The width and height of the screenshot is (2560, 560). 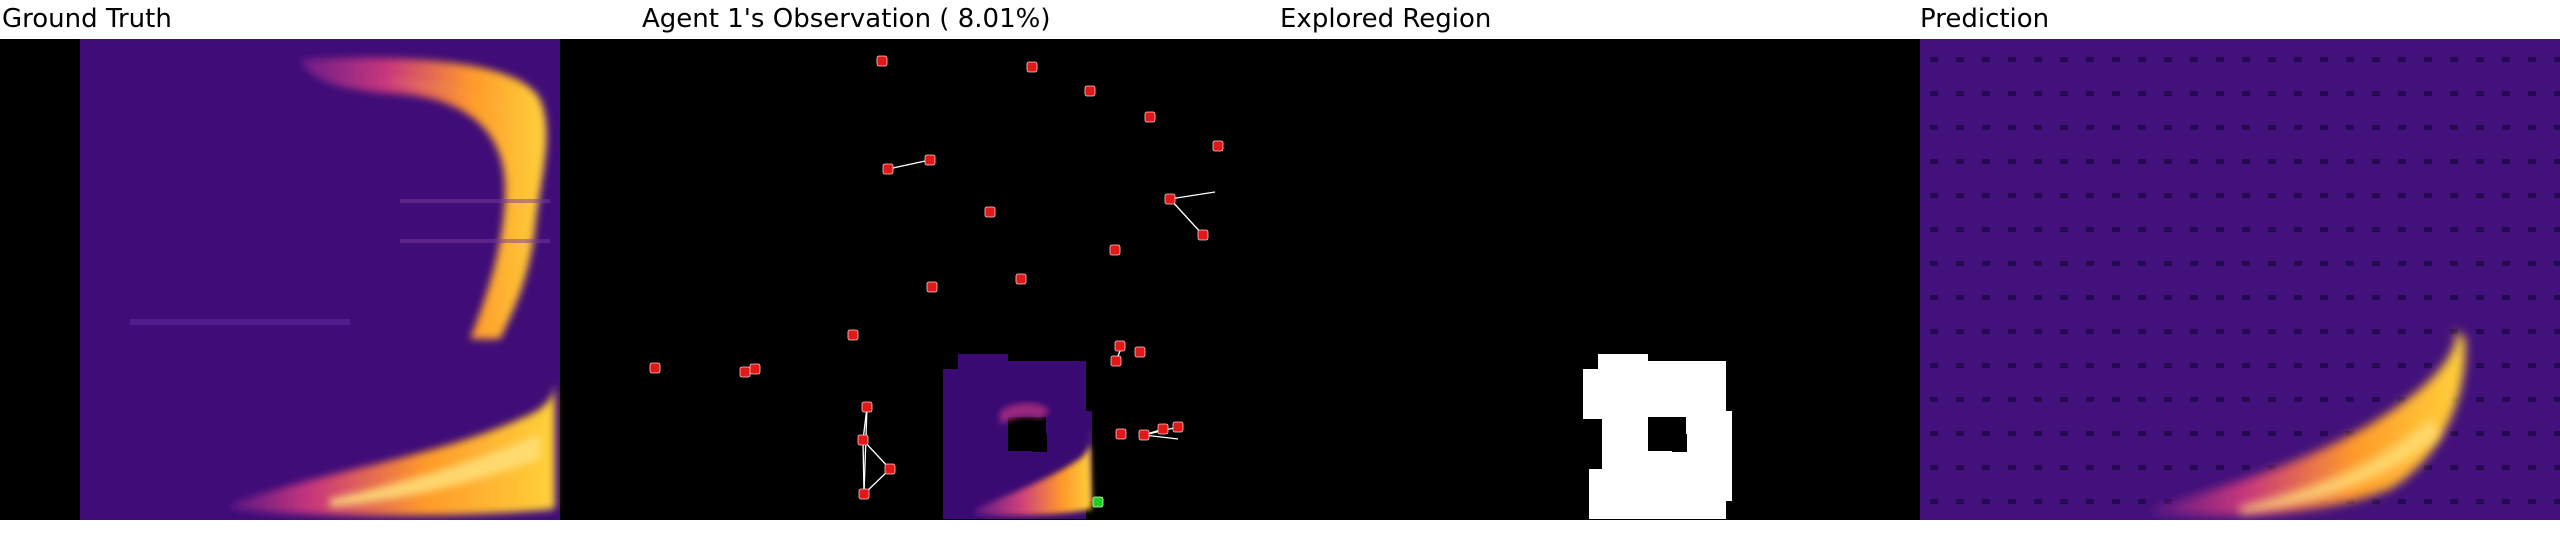 I want to click on explored-region-mask, so click(x=1657, y=436).